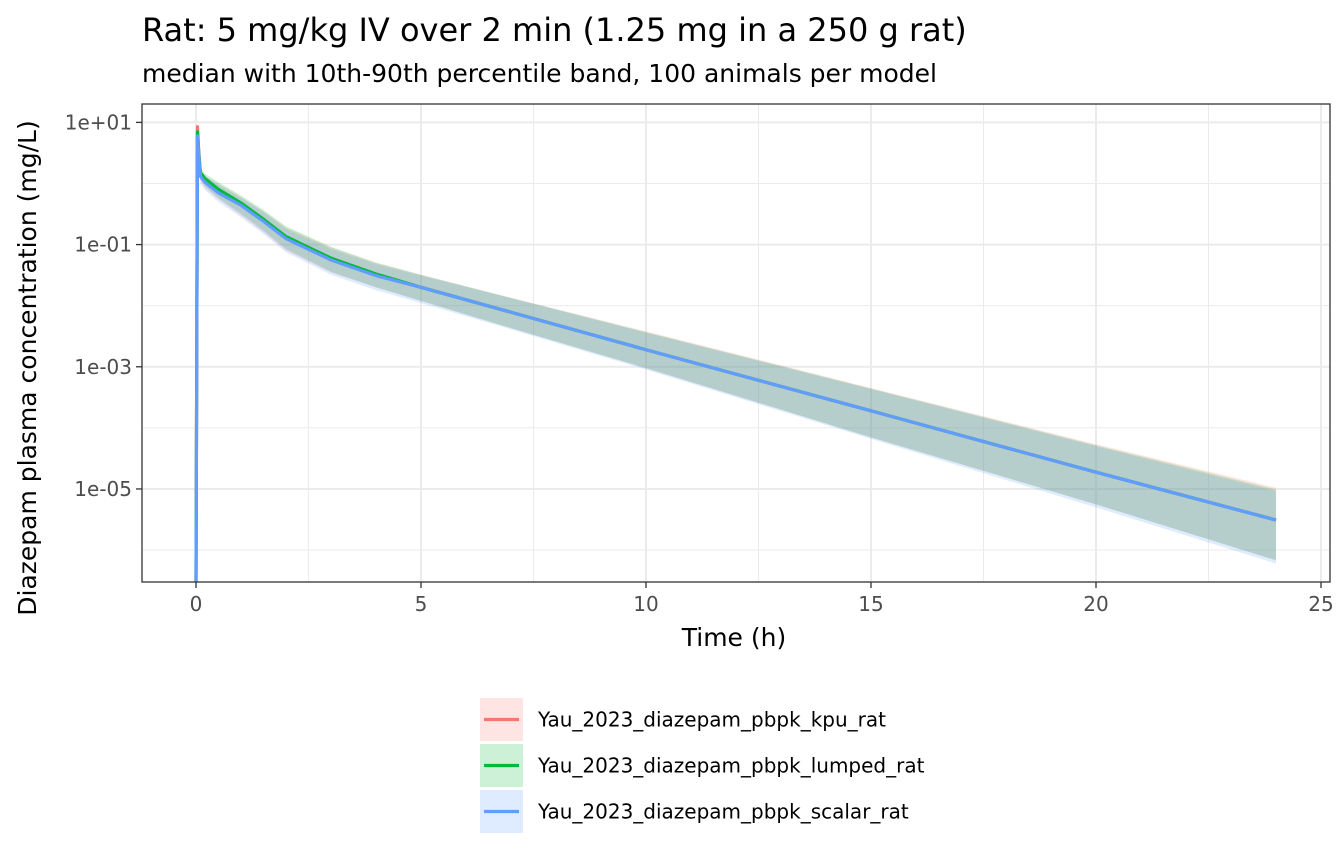 The height and width of the screenshot is (864, 1344). I want to click on x-tick-label: 5, so click(421, 604).